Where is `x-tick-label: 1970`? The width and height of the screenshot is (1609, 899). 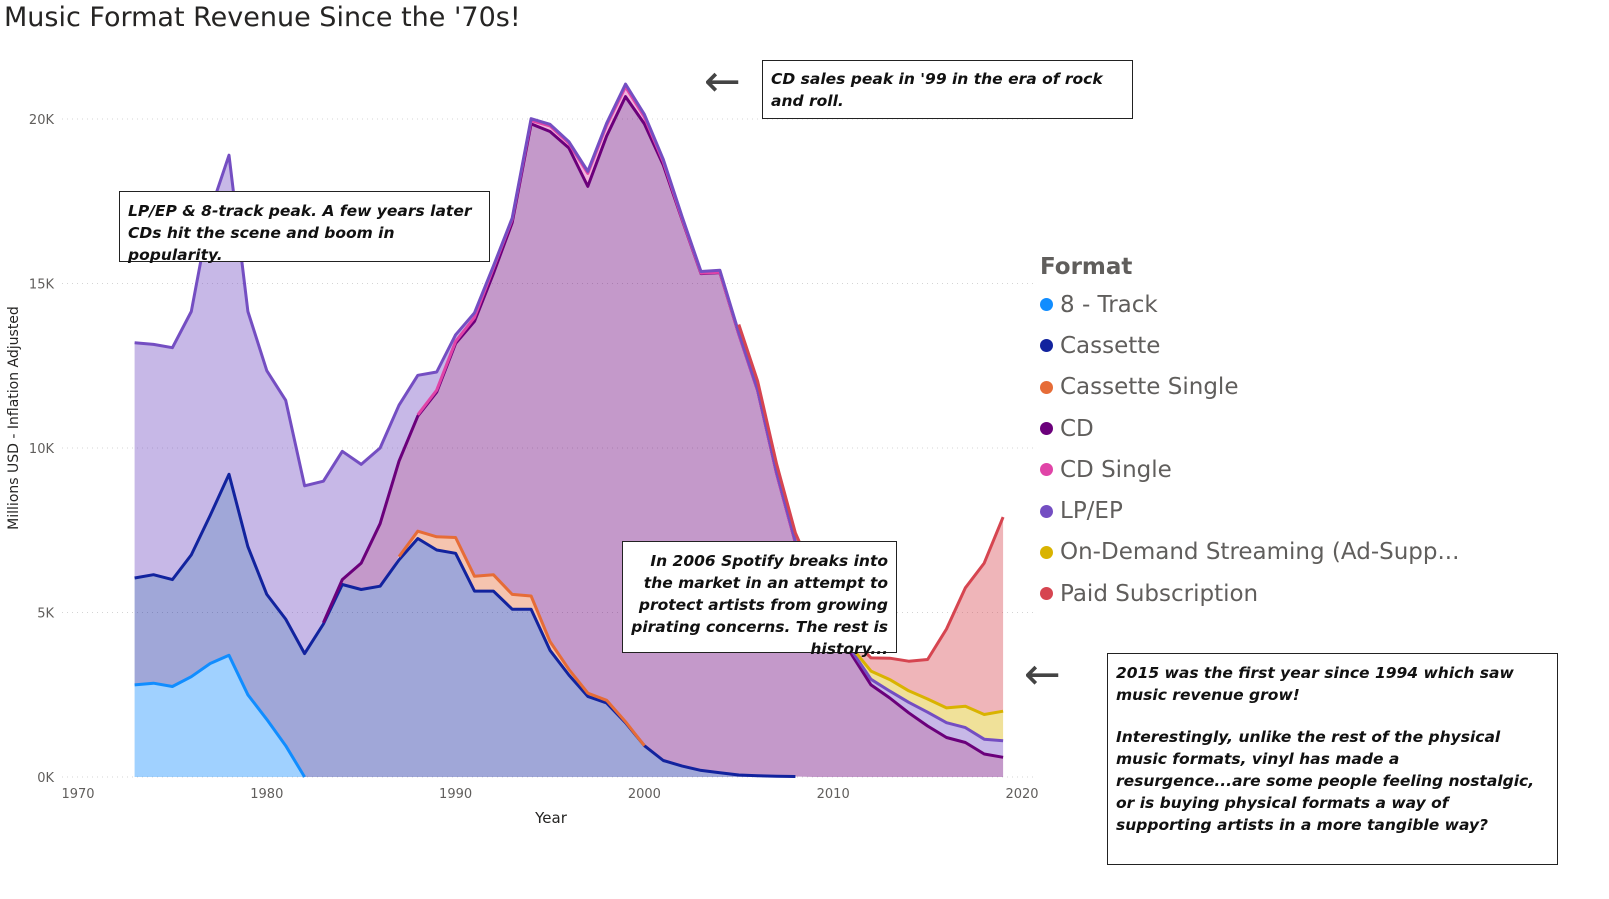
x-tick-label: 1970 is located at coordinates (77, 794).